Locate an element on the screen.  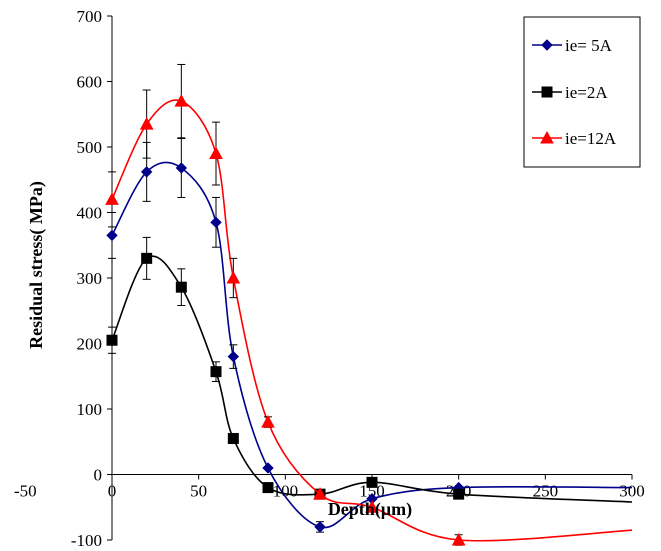
y-tick-label: 700 is located at coordinates (90, 16).